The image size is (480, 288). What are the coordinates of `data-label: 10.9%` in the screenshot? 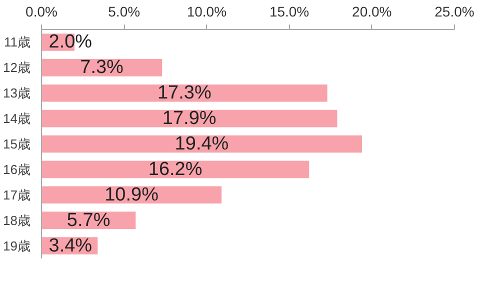 It's located at (131, 195).